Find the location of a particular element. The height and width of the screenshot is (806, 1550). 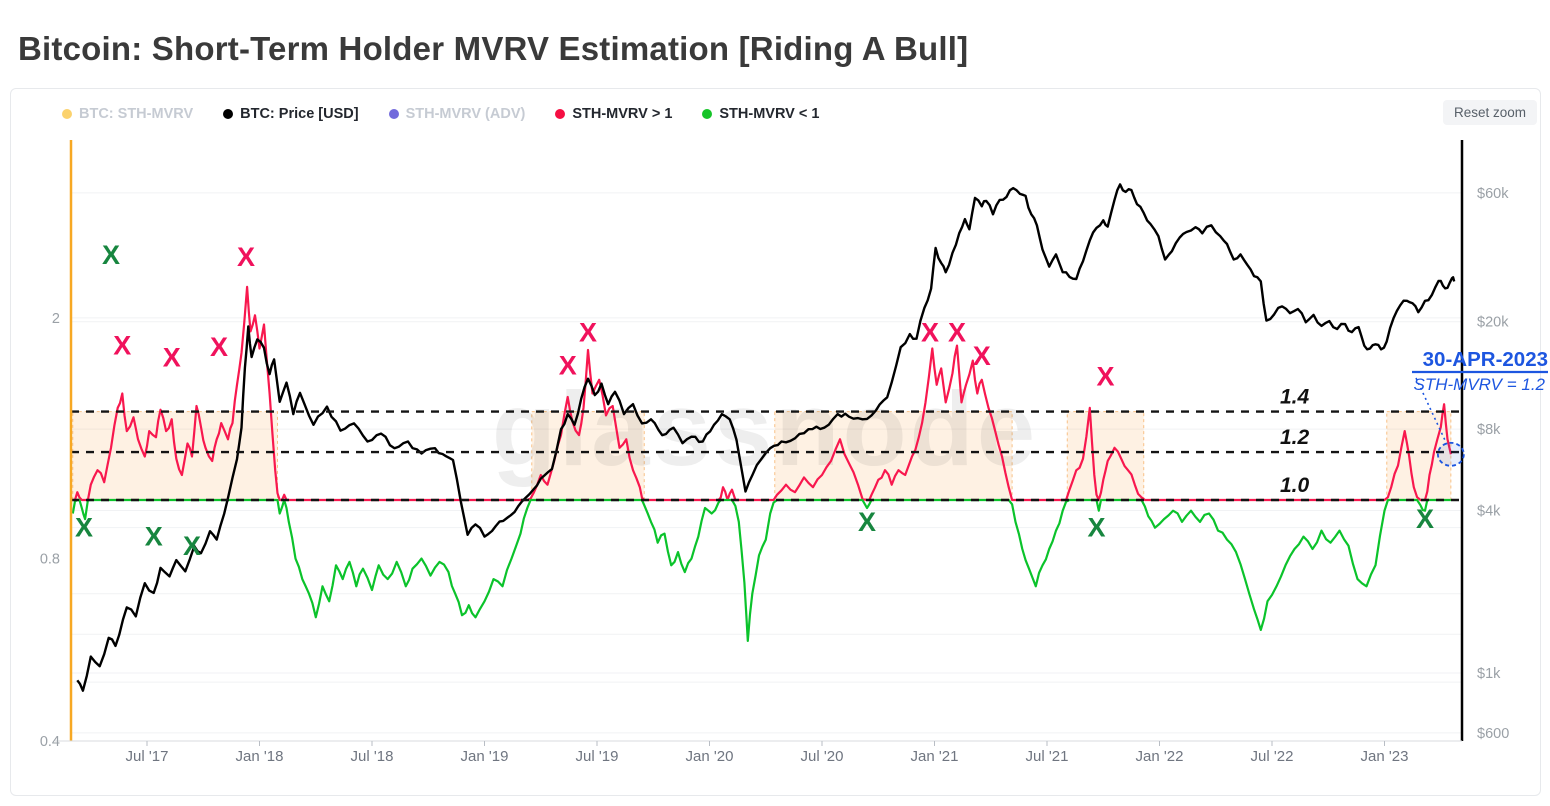

x-axis-label: Jan '22 is located at coordinates (1160, 756).